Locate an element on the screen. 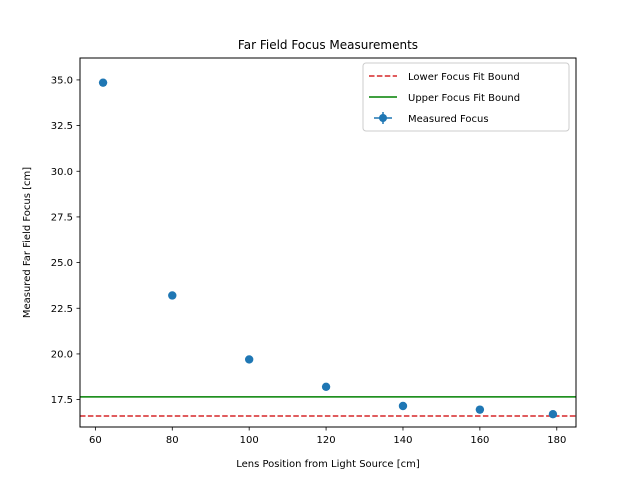 This screenshot has height=480, width=640. y-tick-label: 20.0 is located at coordinates (62, 354).